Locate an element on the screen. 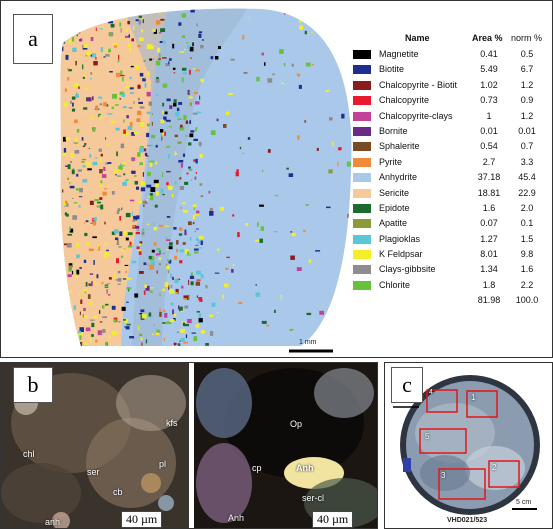  legend-mineral-name: Chalcopyrite is located at coordinates (404, 100).